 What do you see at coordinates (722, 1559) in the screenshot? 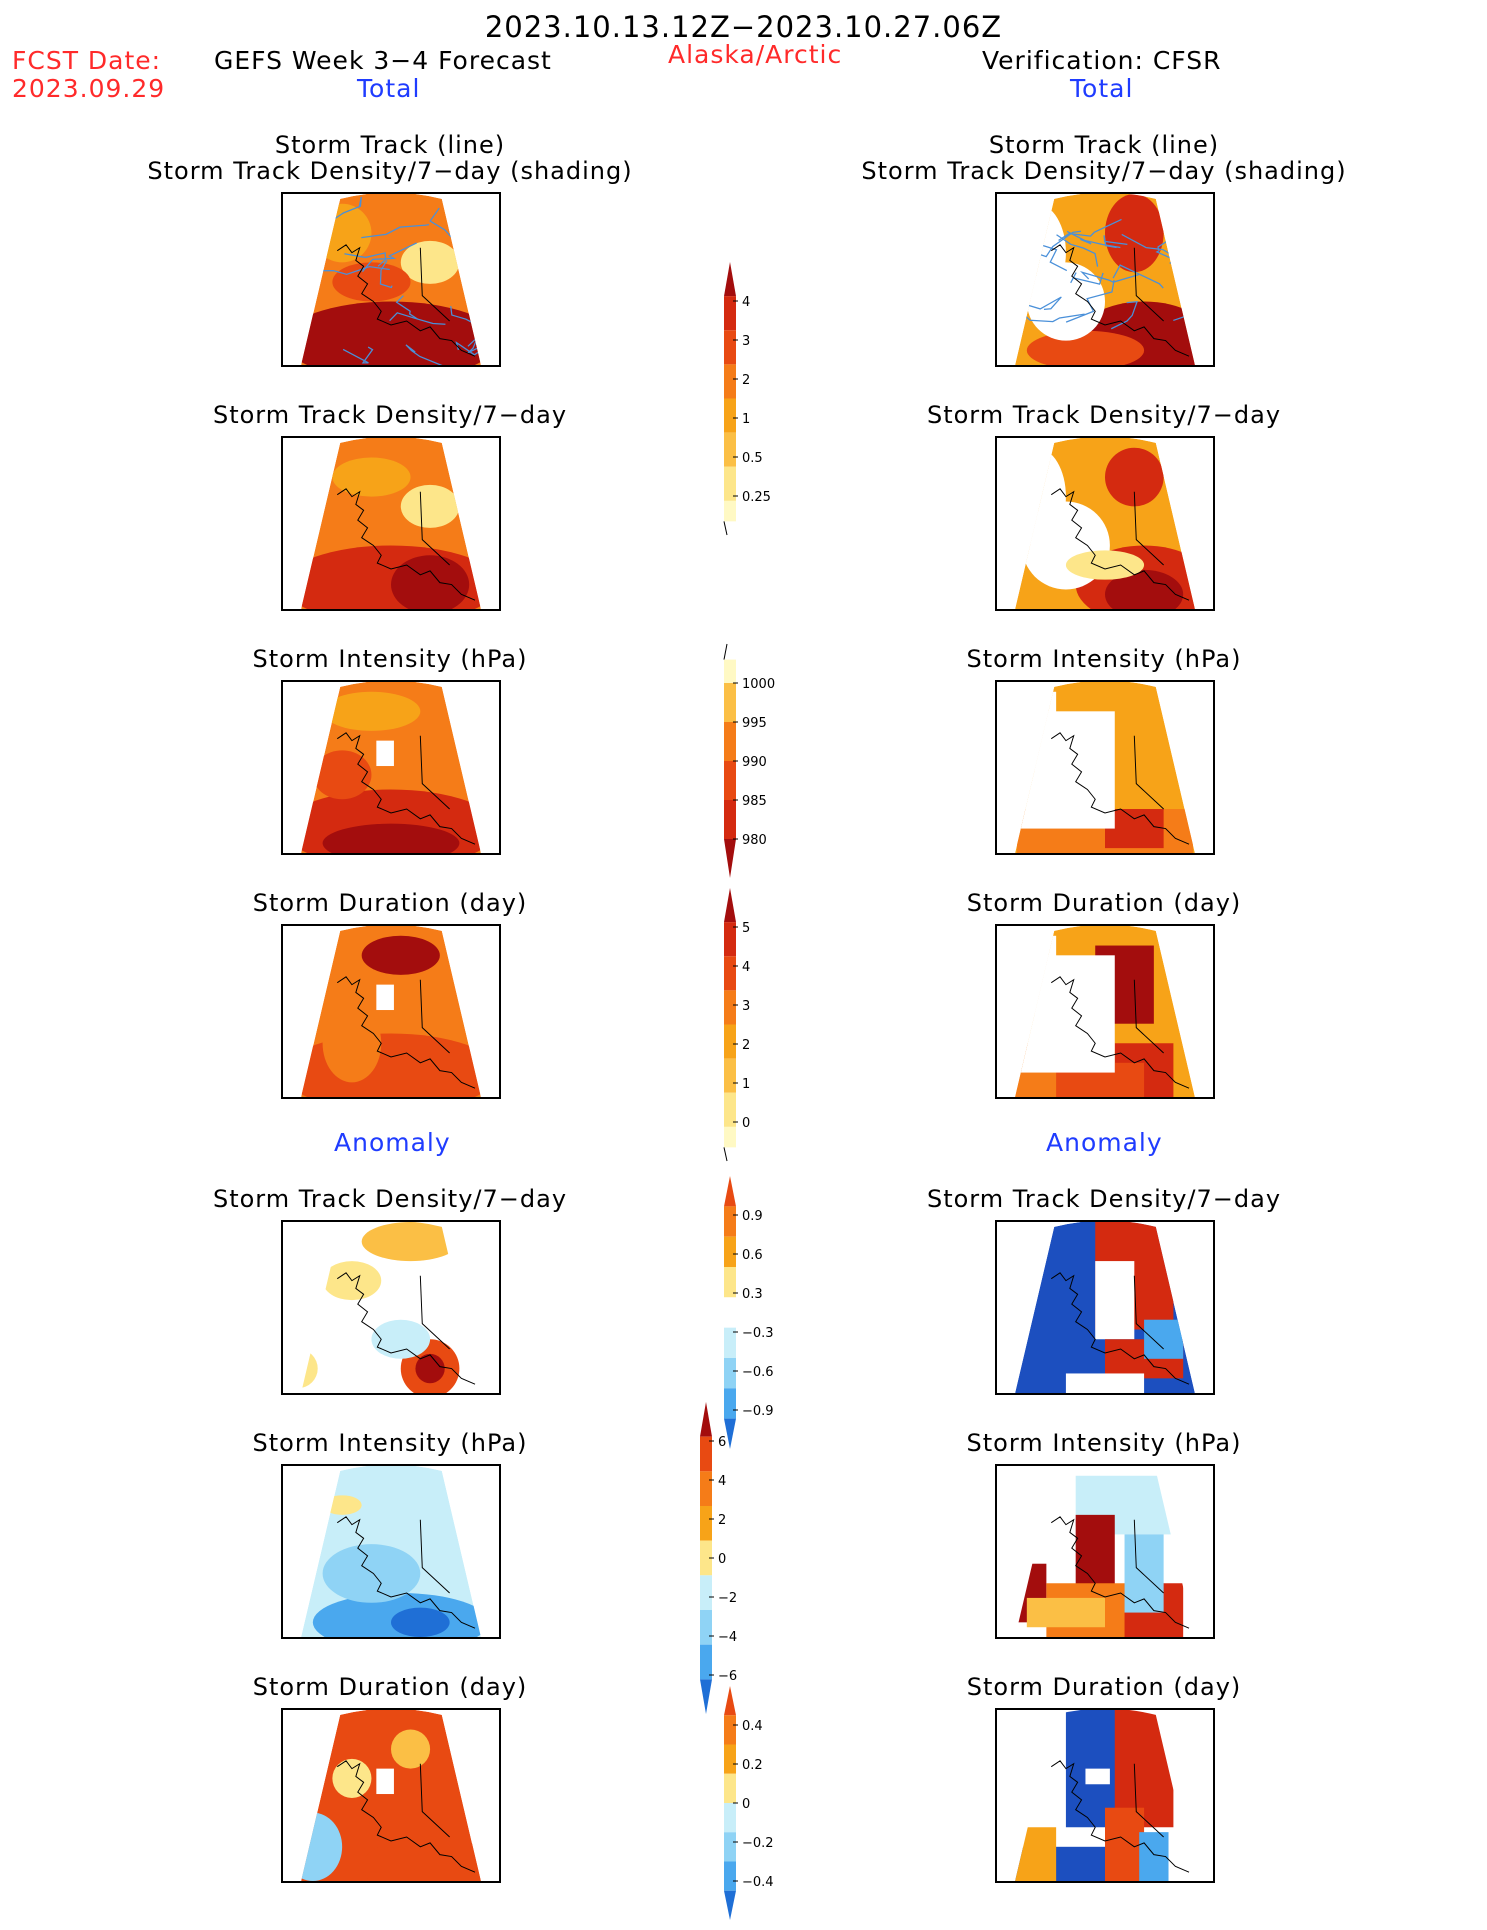
I see `colorbar-tick-label: 0` at bounding box center [722, 1559].